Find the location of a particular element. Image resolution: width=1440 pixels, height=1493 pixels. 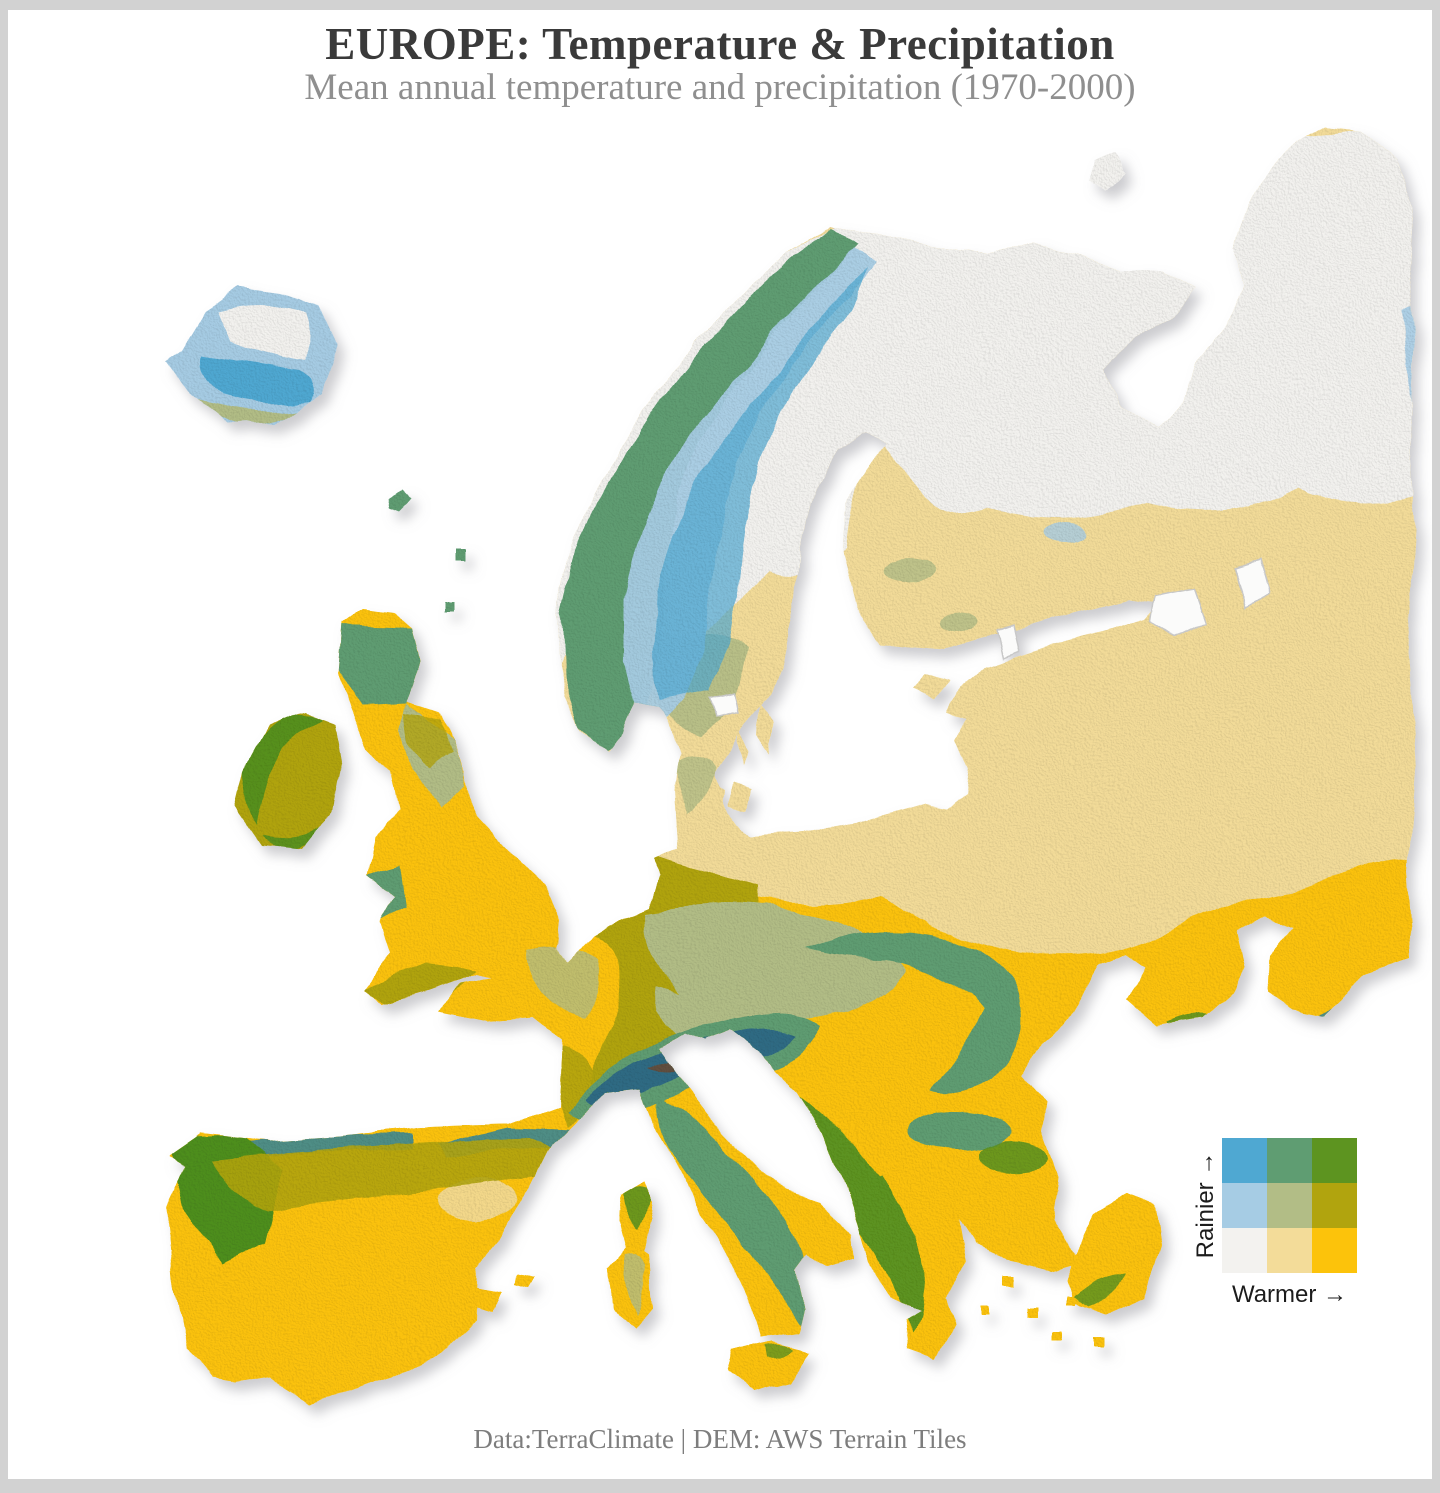

legend-cell-dry-mild is located at coordinates (1289, 1250).